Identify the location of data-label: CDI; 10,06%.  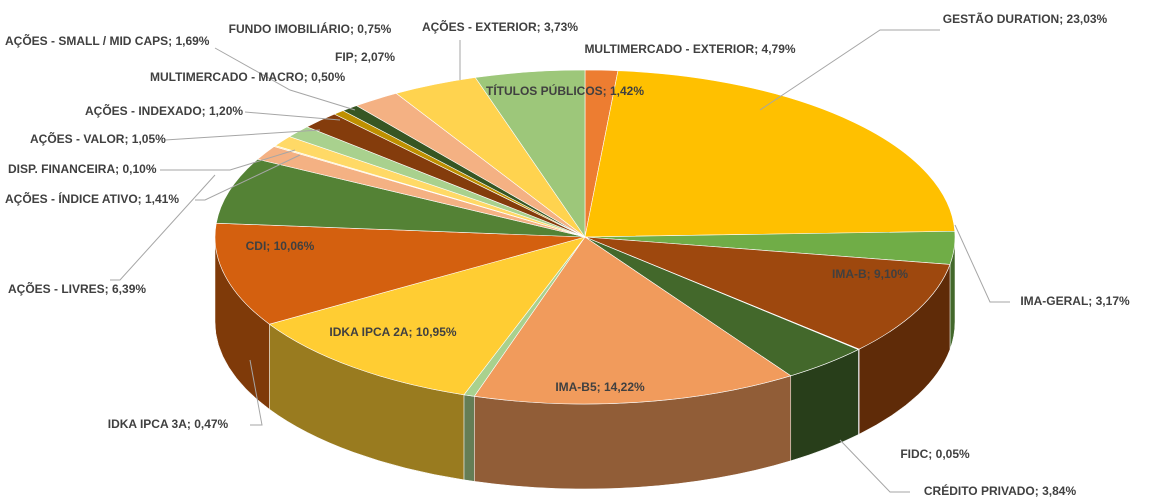
(280, 246).